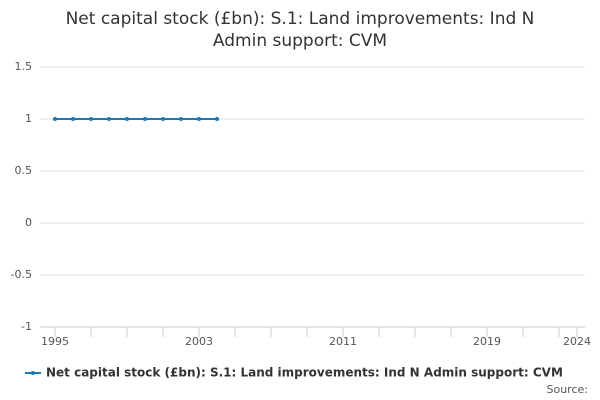 This screenshot has width=600, height=400. What do you see at coordinates (55, 341) in the screenshot?
I see `x-tick-label: 1995` at bounding box center [55, 341].